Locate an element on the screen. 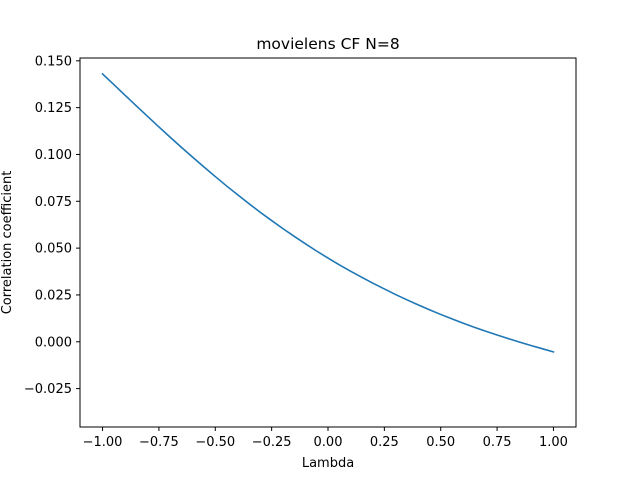  x-tick-label: 0.50 is located at coordinates (440, 442).